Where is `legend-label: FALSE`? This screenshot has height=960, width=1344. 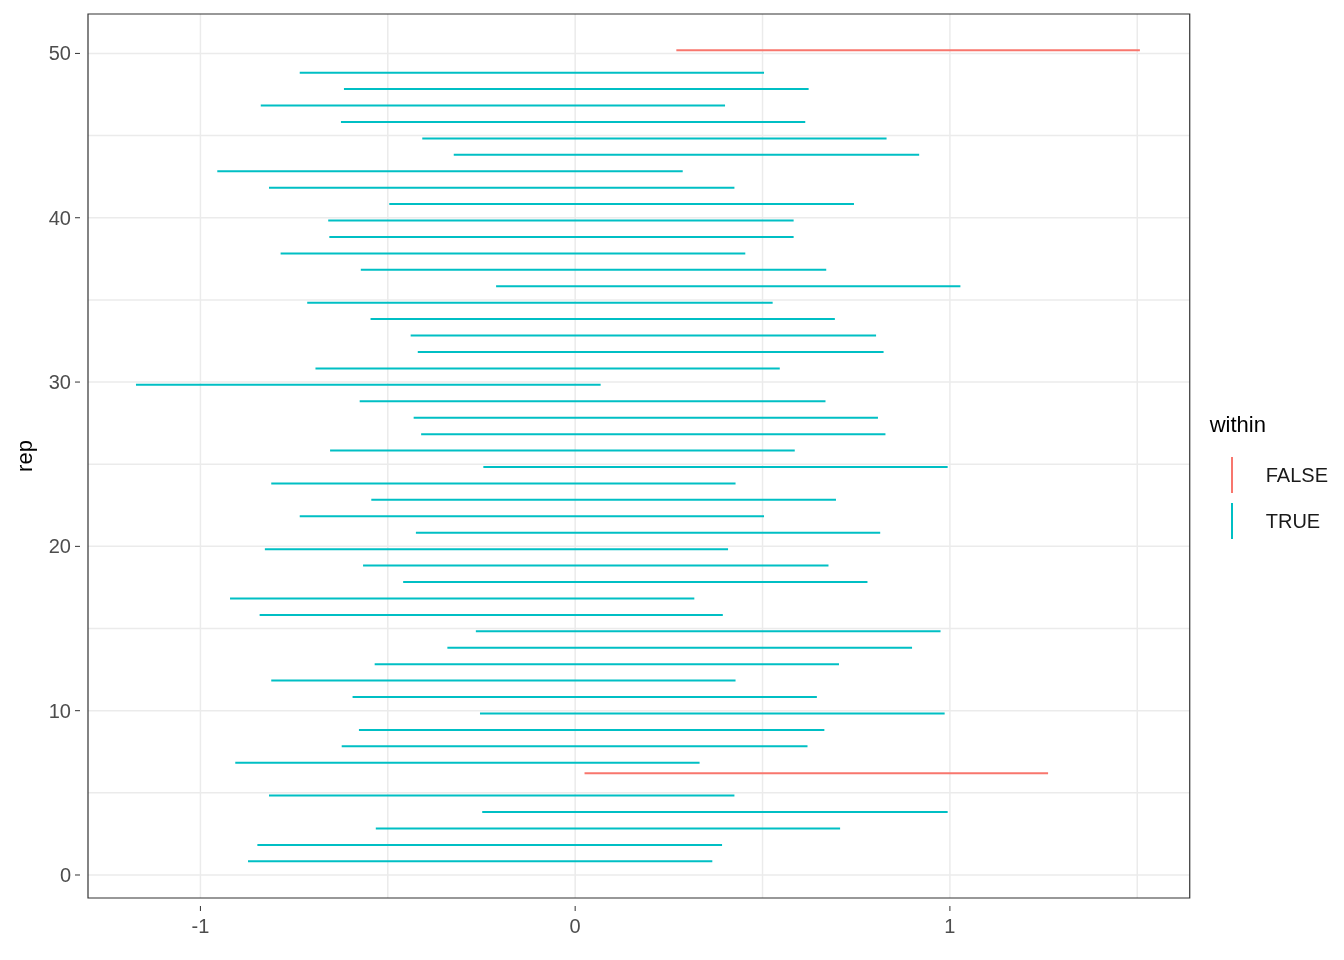
legend-label: FALSE is located at coordinates (1296, 475).